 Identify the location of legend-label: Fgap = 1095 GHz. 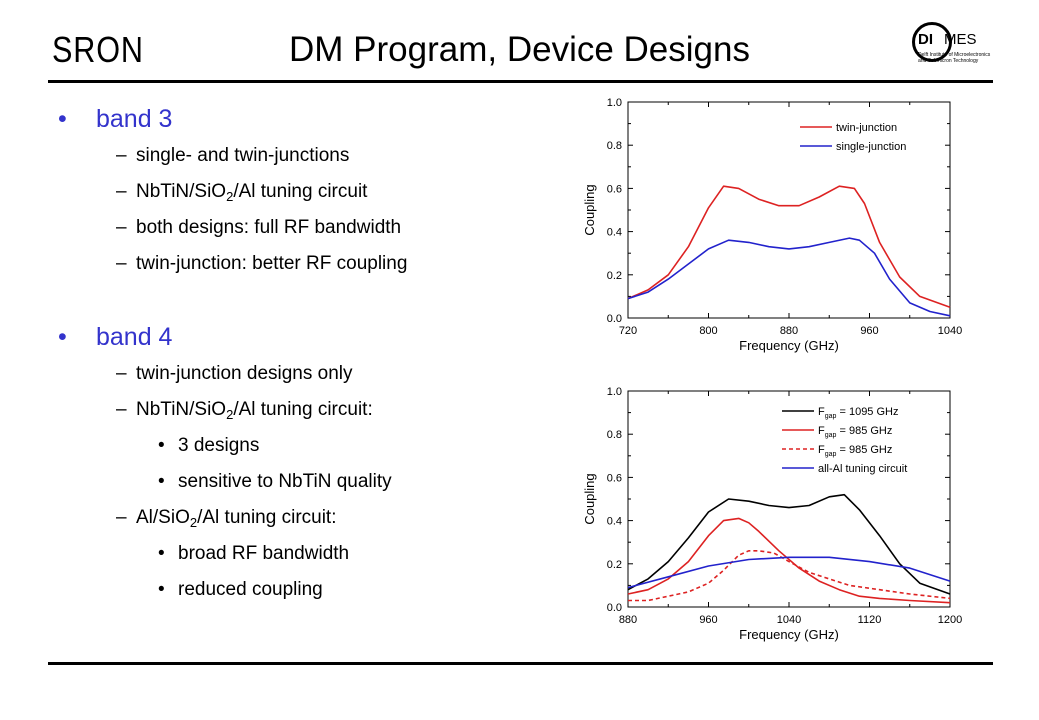
(858, 413).